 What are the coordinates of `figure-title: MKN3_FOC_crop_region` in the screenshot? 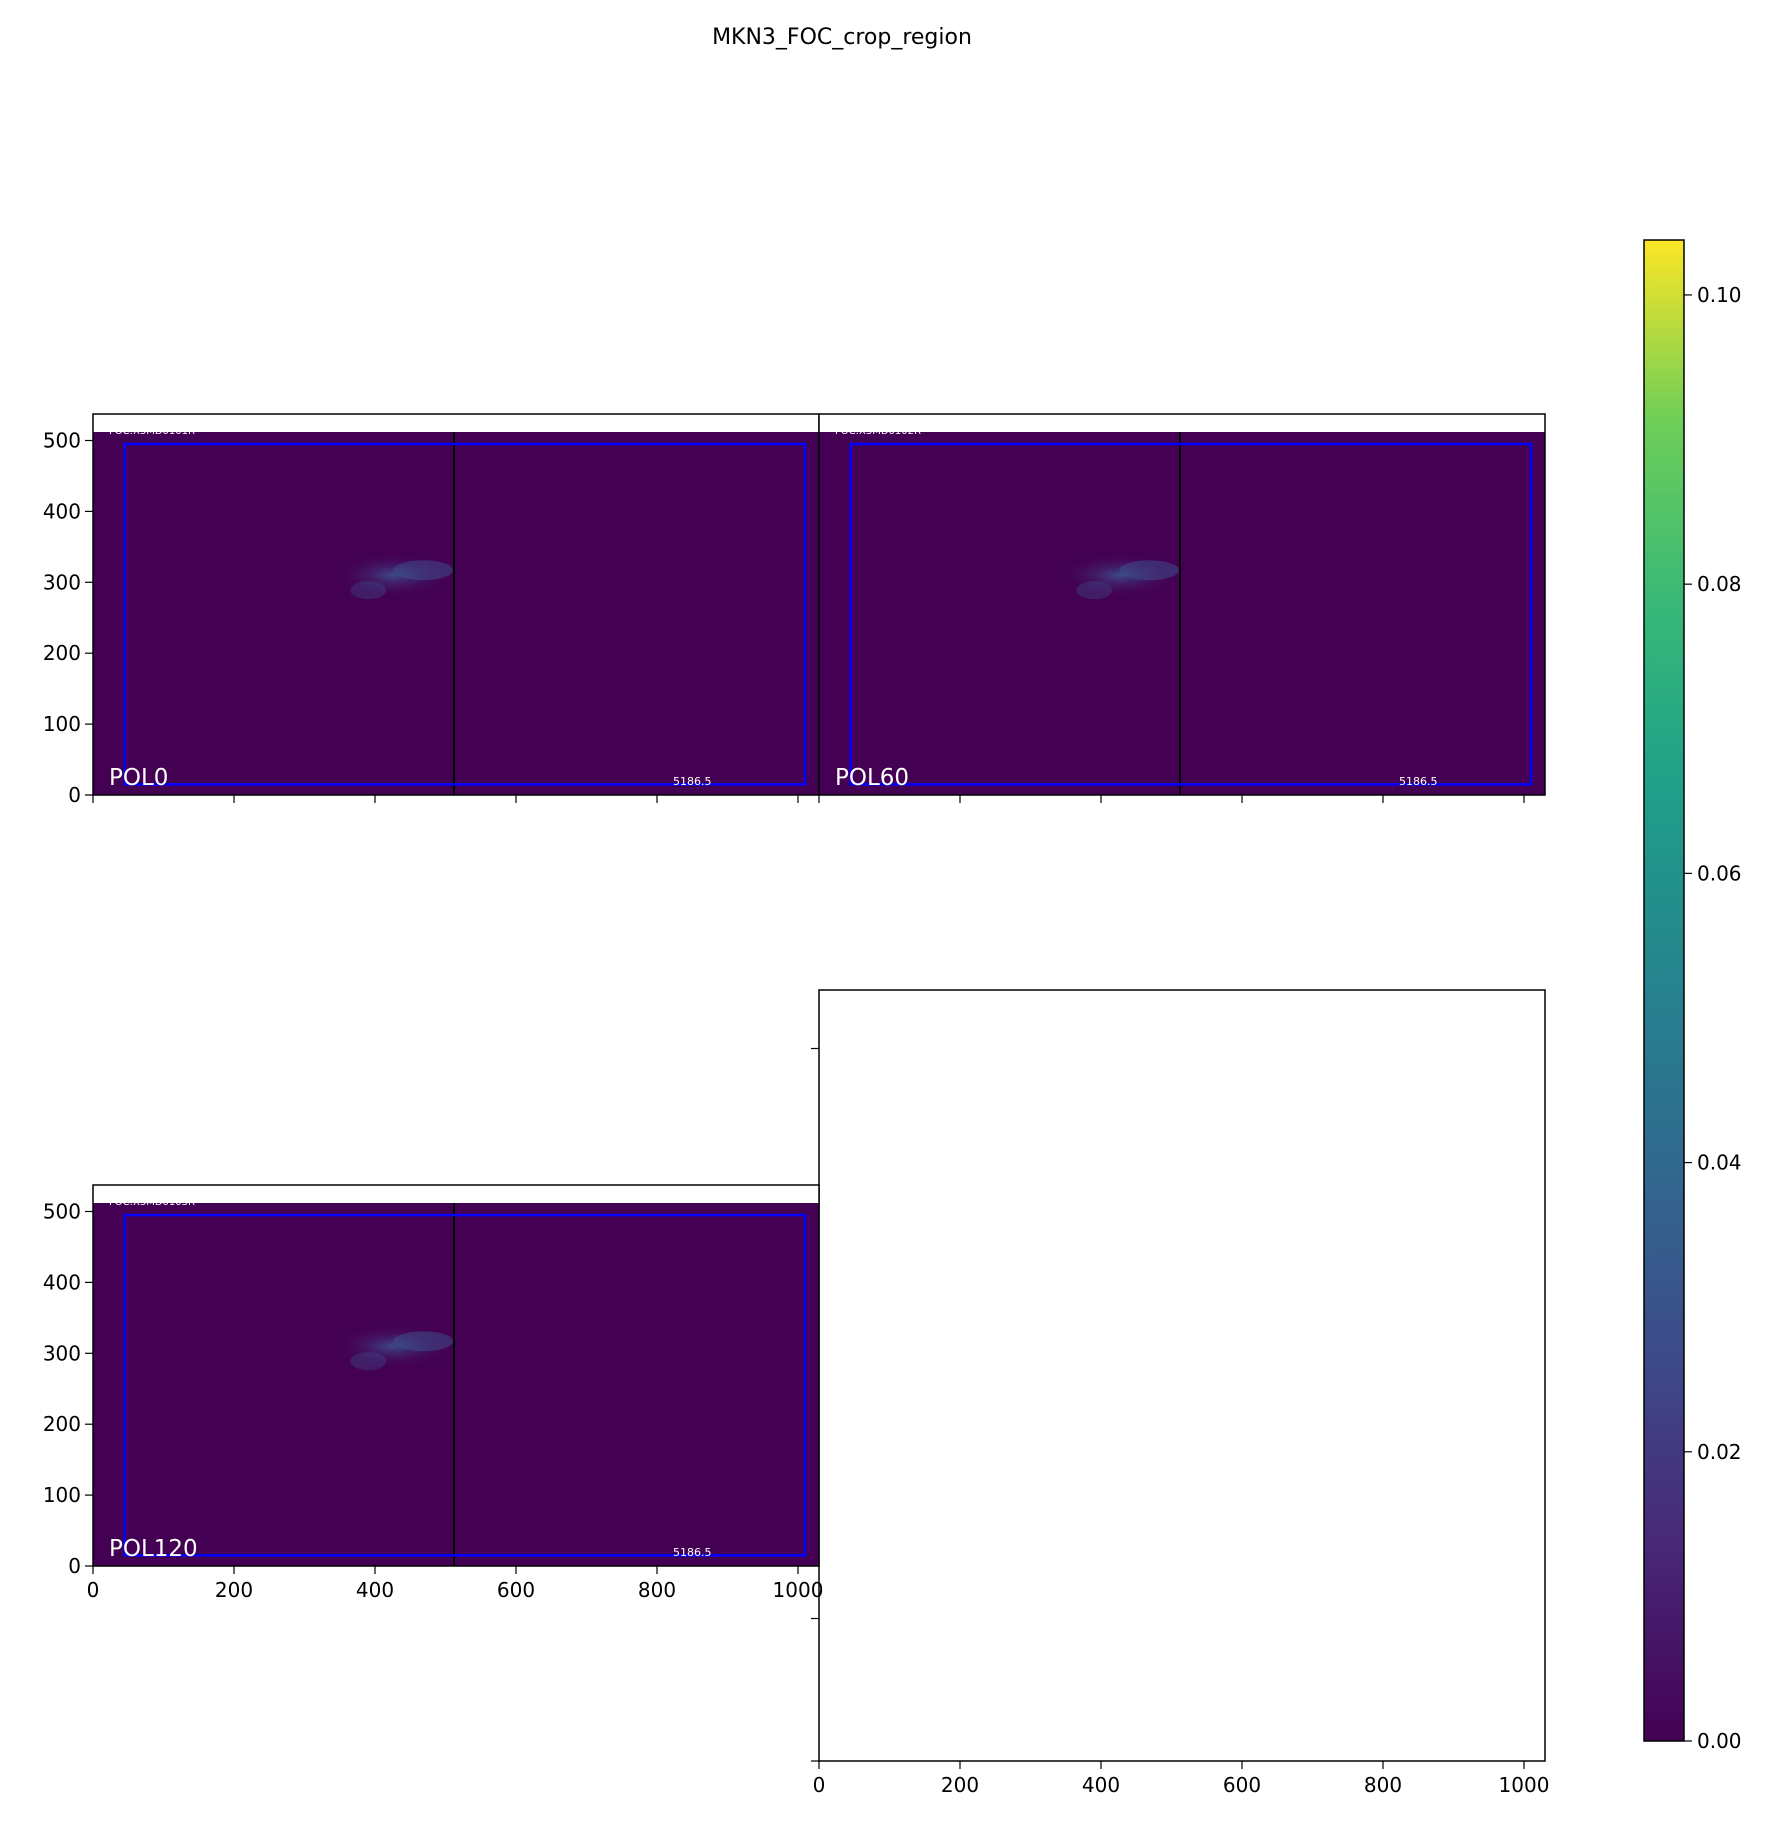 It's located at (842, 37).